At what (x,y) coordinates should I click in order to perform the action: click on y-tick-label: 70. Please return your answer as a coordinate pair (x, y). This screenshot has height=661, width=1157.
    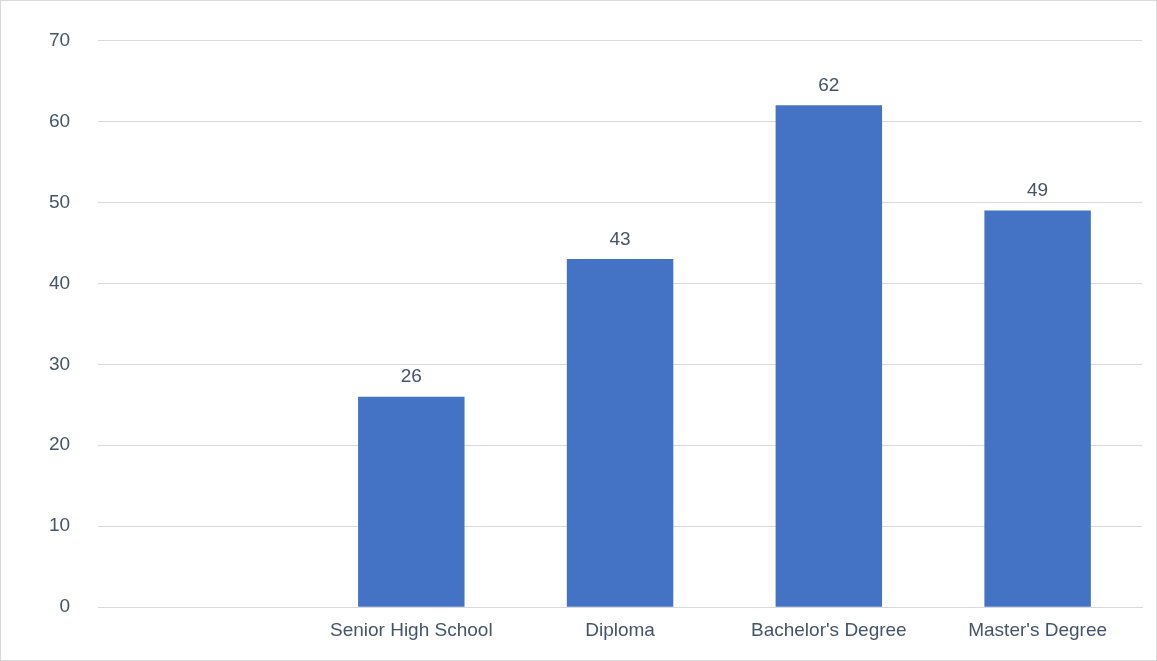
    Looking at the image, I should click on (59, 39).